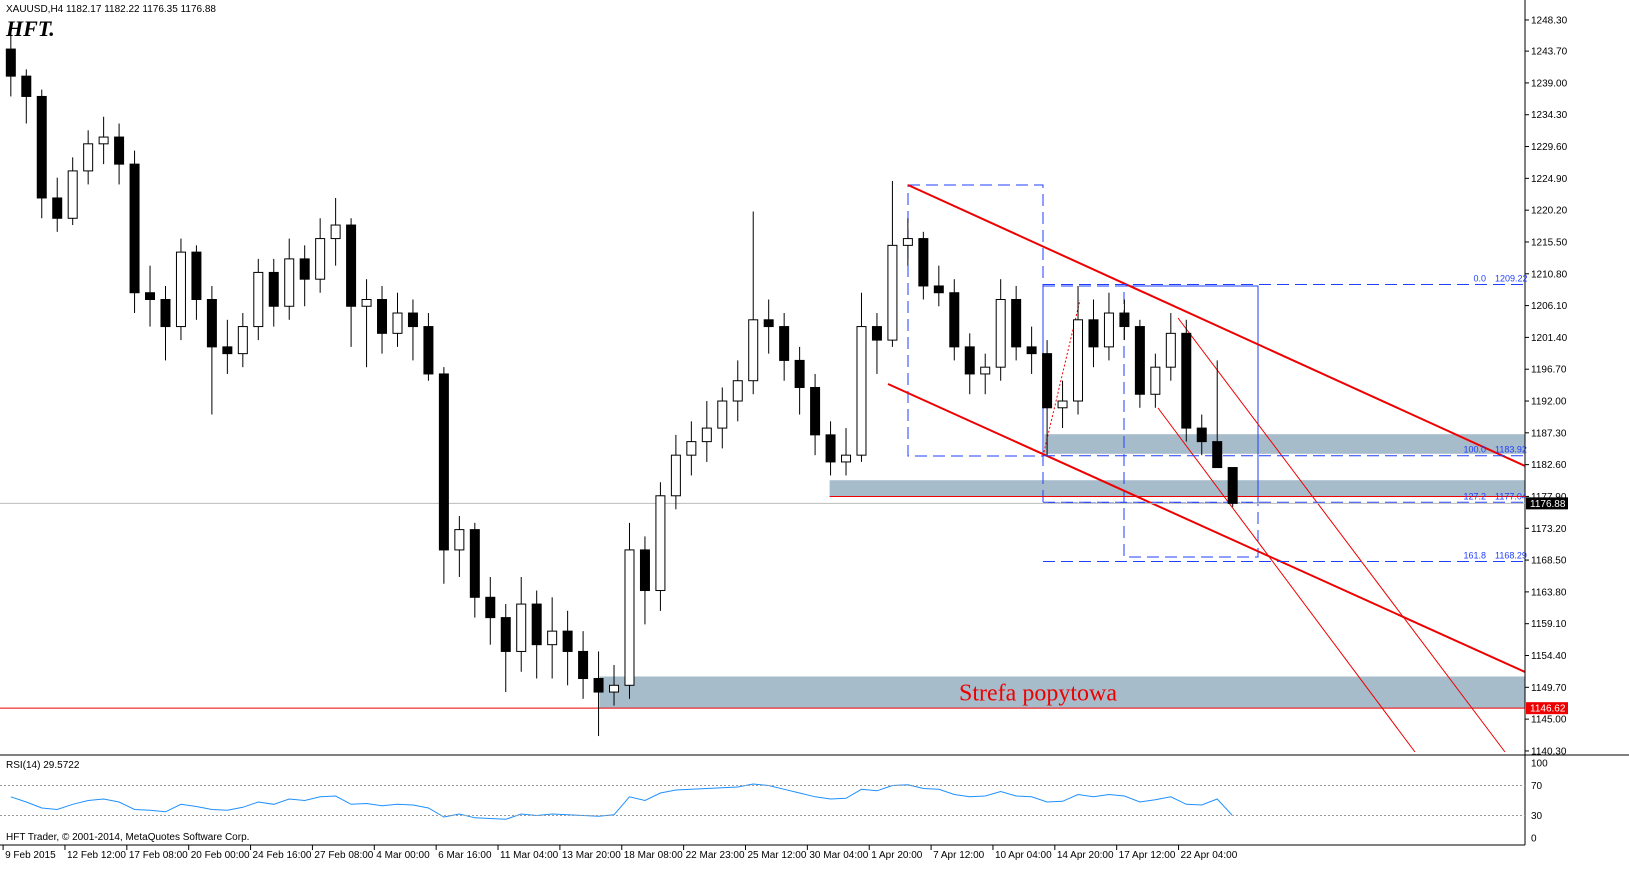  What do you see at coordinates (1549, 274) in the screenshot?
I see `y-tick-label: 1210.80` at bounding box center [1549, 274].